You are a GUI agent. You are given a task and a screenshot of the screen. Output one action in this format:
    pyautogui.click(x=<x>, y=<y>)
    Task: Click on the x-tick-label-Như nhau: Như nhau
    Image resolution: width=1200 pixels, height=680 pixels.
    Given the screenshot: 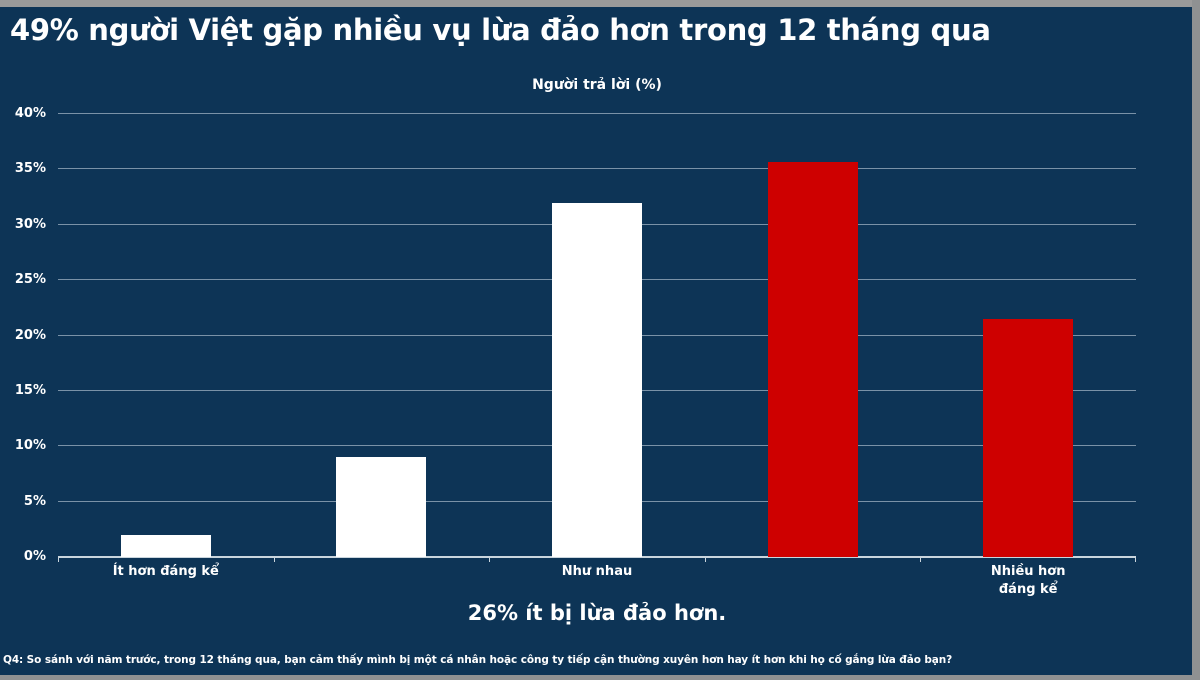 What is the action you would take?
    pyautogui.click(x=597, y=571)
    